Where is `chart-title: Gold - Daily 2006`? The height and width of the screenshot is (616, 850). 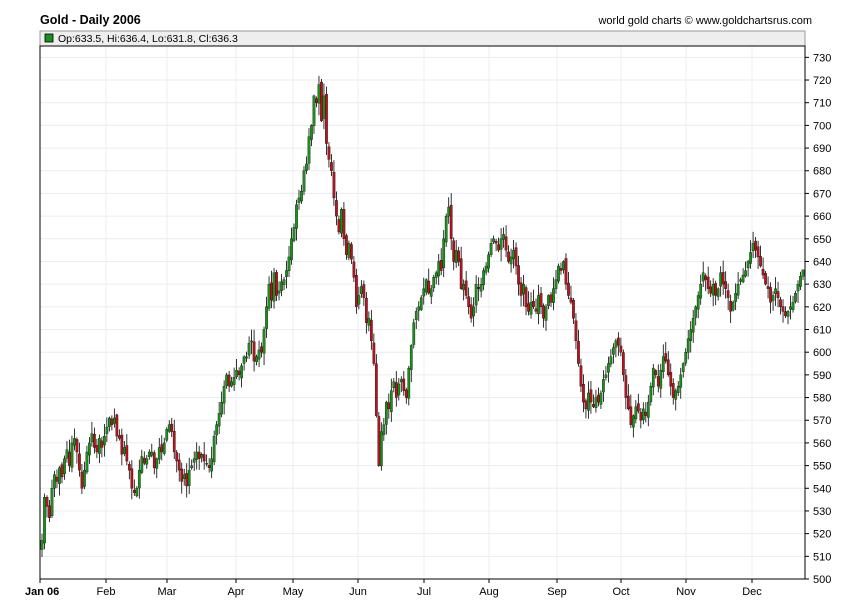
chart-title: Gold - Daily 2006 is located at coordinates (90, 20).